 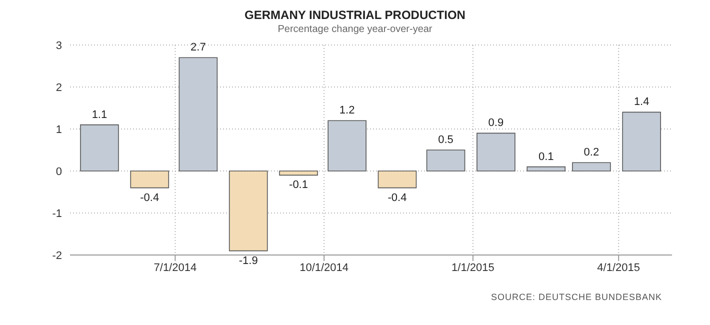 I want to click on x-tick-label: 10/1/2014, so click(x=324, y=268).